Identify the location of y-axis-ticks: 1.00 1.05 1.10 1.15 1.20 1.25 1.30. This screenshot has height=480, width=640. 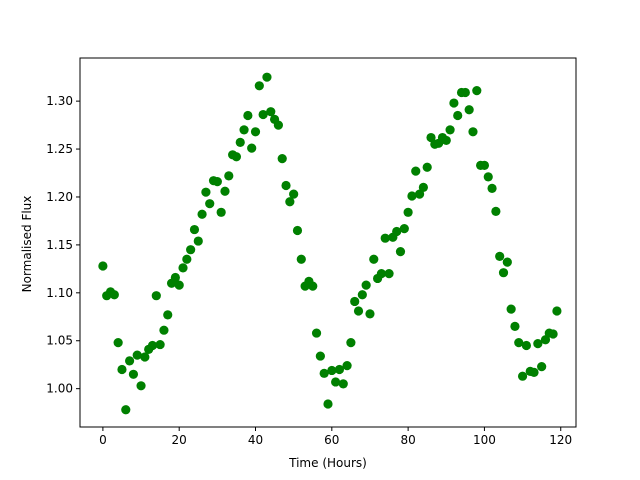
(63, 245).